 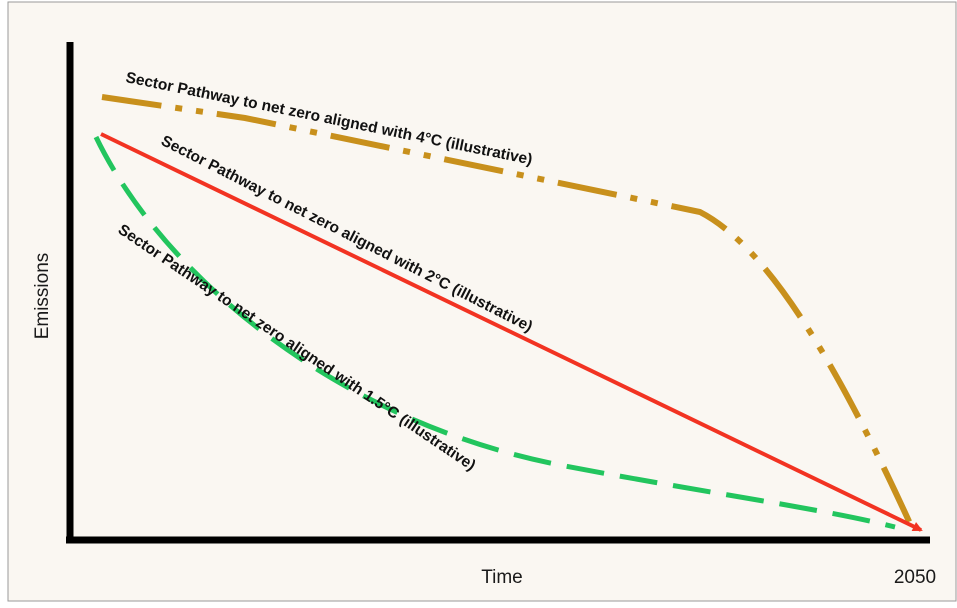 What do you see at coordinates (502, 577) in the screenshot?
I see `x-axis-label: Time` at bounding box center [502, 577].